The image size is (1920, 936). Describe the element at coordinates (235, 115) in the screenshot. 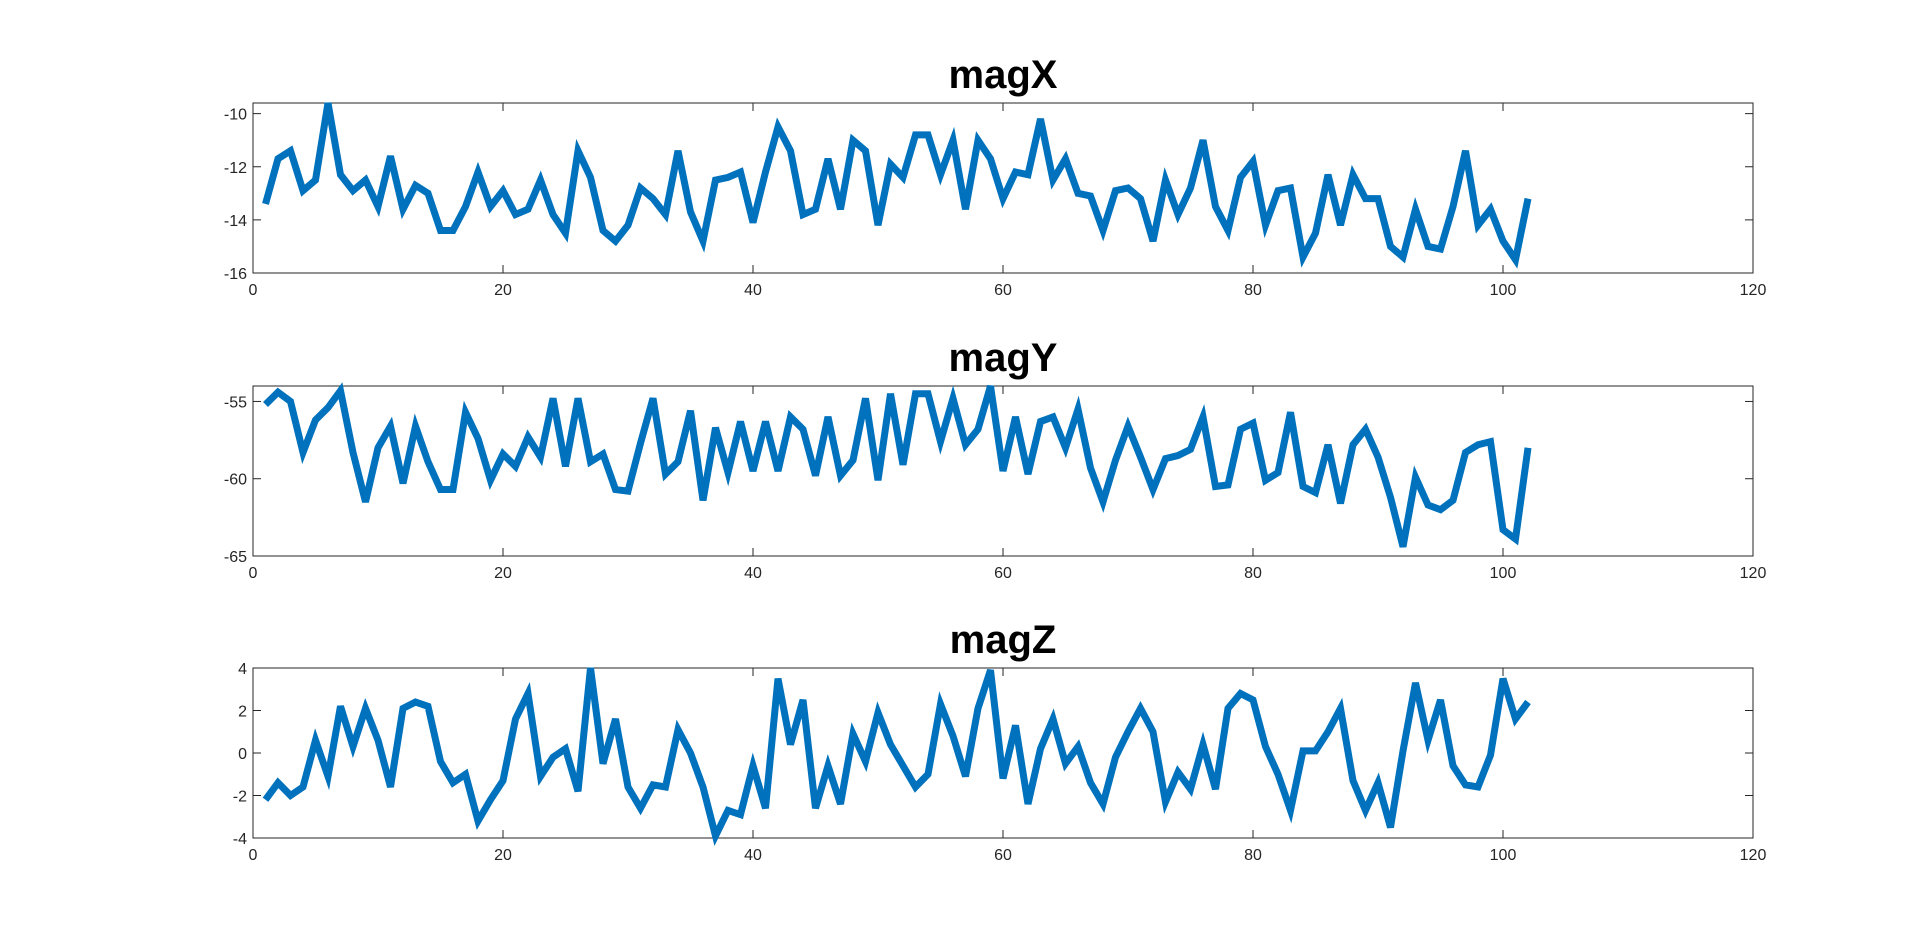

I see `y-tick-label: -10` at that location.